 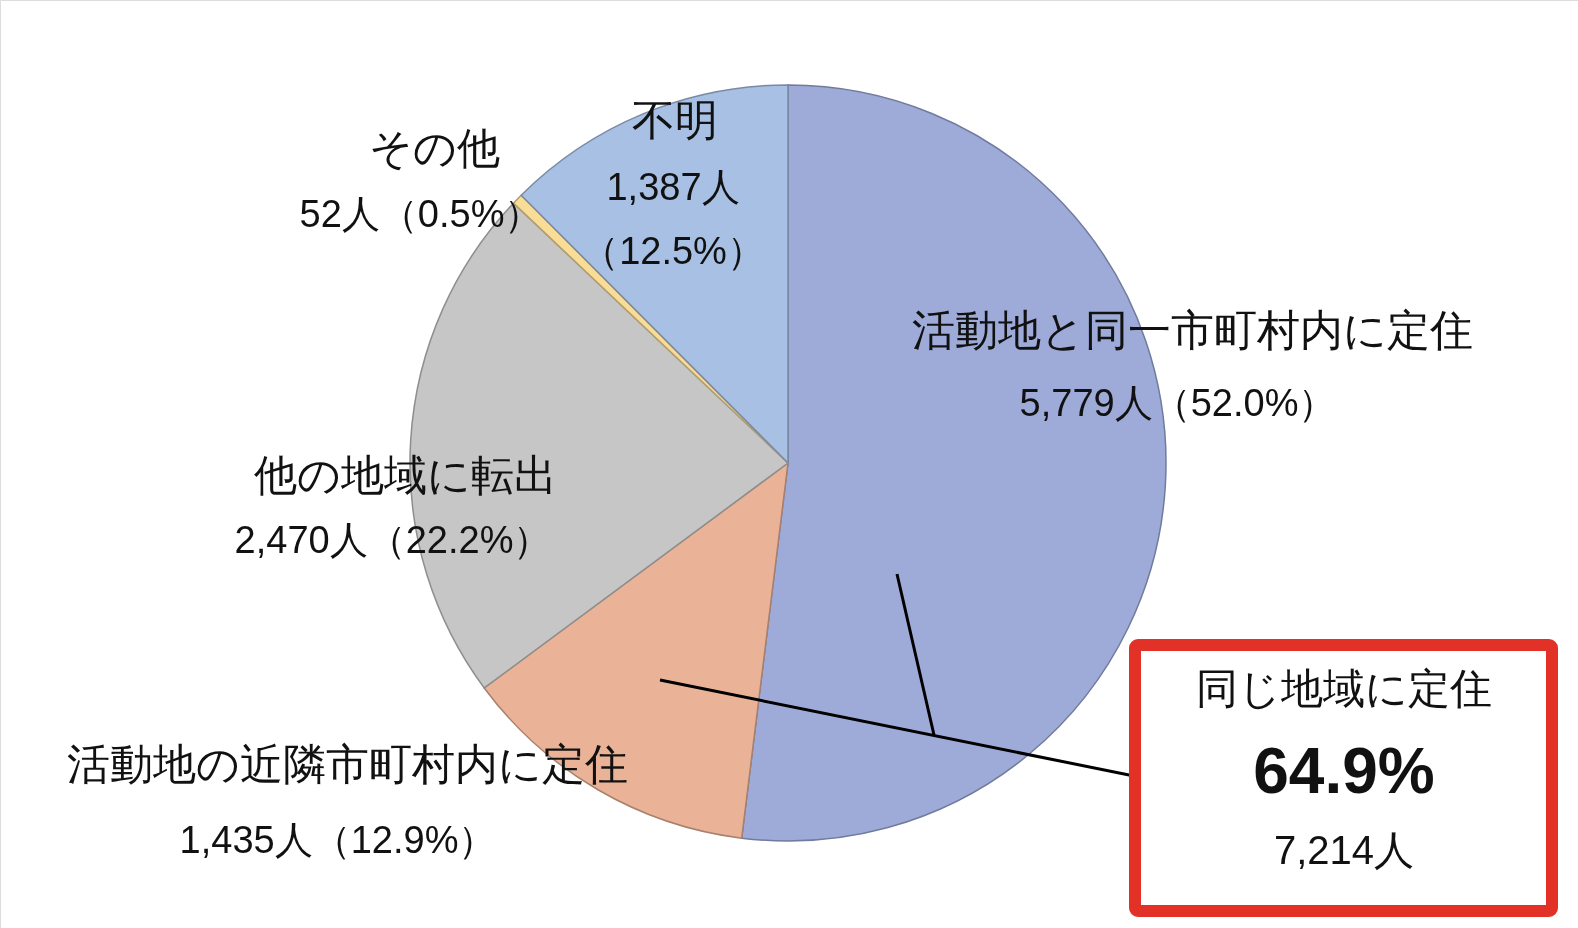 I want to click on data-label: 5,779人（52.0%）, so click(x=1178, y=403).